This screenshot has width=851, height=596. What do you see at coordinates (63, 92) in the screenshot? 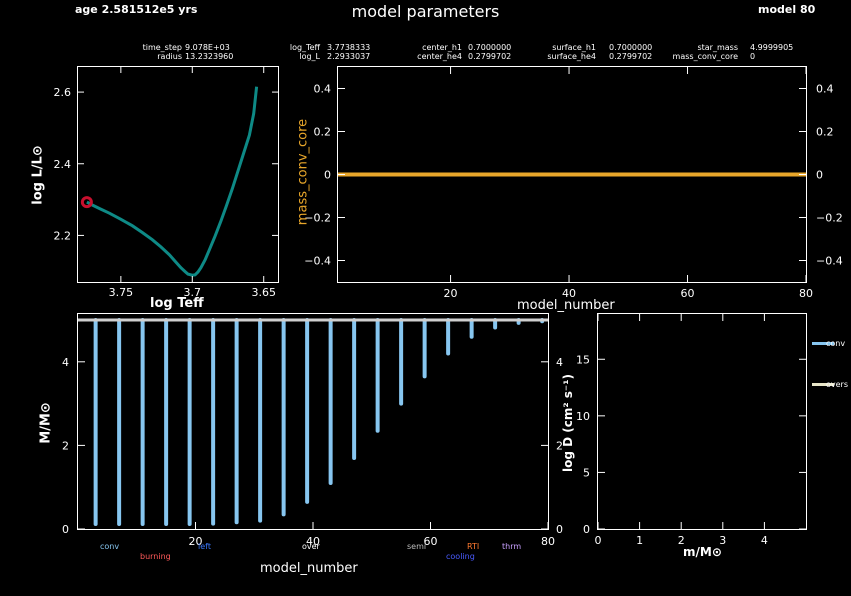
I see `hr-ytick-label: 2.6` at bounding box center [63, 92].